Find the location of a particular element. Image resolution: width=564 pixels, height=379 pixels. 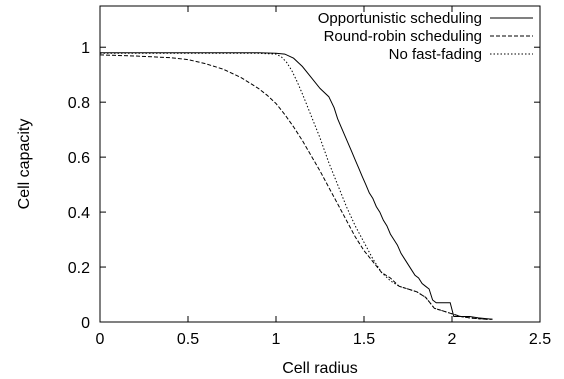

x-tick-label: 2 is located at coordinates (452, 339).